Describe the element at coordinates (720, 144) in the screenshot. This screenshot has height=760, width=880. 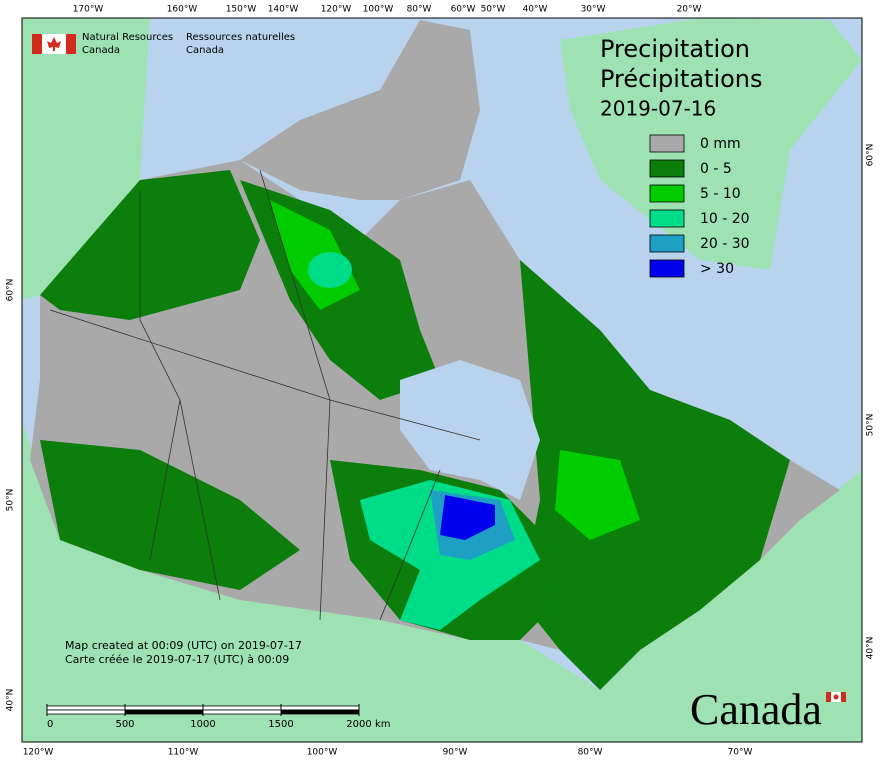
I see `legend-label: 0 mm` at that location.